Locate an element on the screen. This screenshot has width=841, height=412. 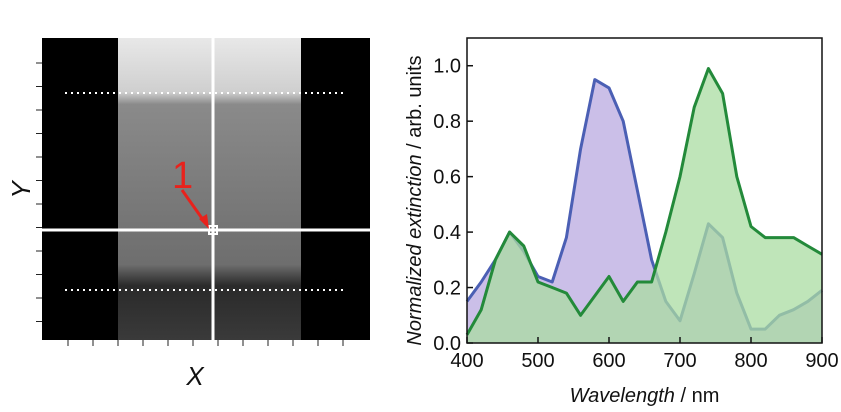
image-x-label: X is located at coordinates (195, 376).